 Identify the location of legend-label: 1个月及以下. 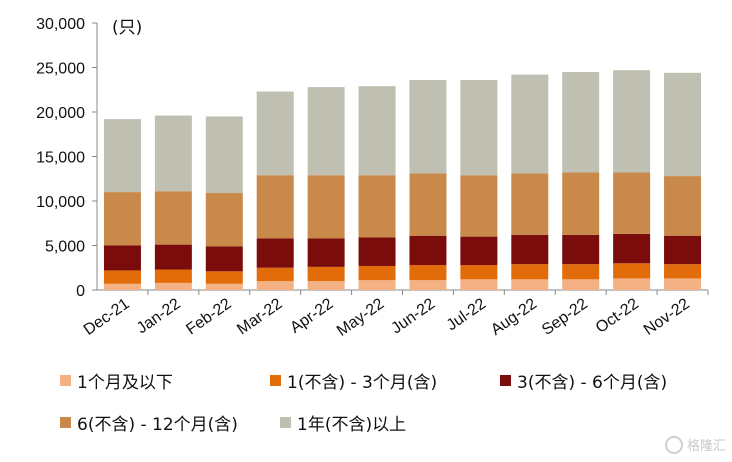
(125, 383).